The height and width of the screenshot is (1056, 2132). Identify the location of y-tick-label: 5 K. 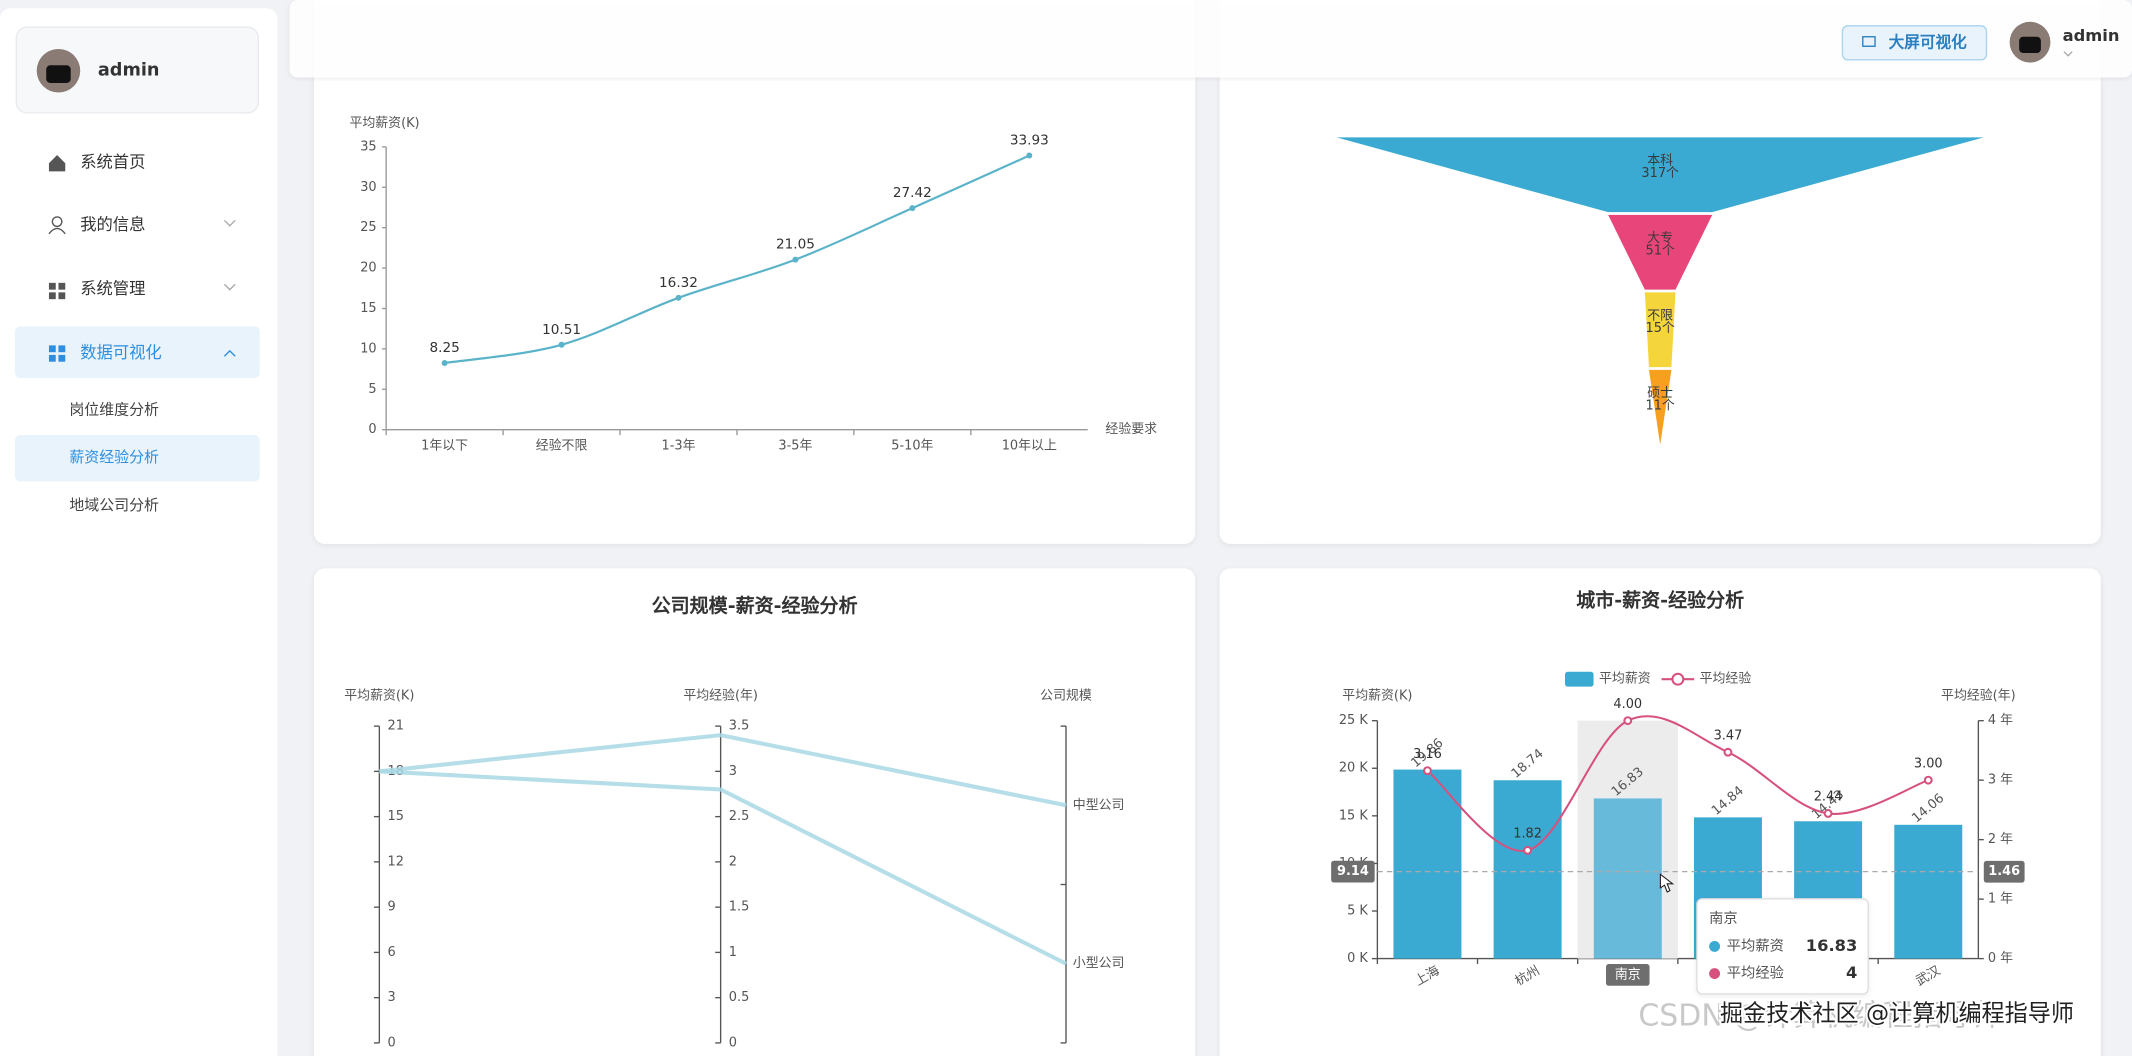
(1357, 911).